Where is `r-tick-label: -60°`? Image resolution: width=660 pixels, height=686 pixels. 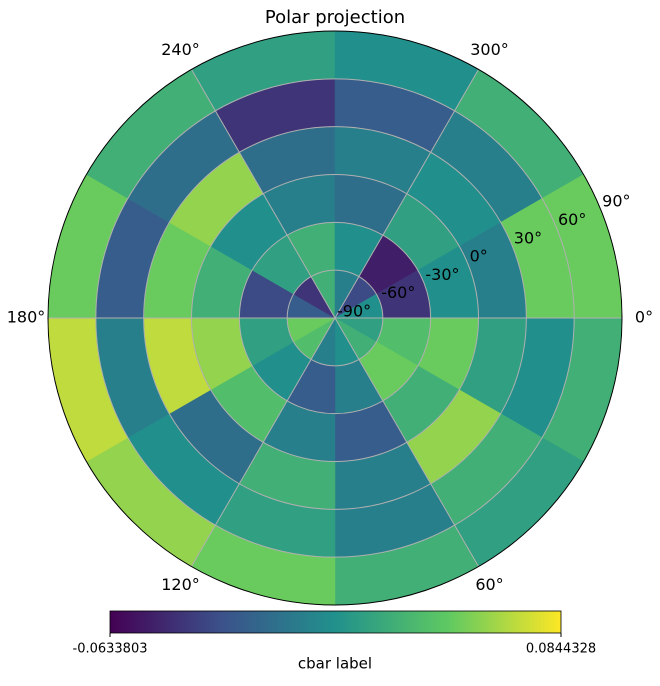 r-tick-label: -60° is located at coordinates (398, 292).